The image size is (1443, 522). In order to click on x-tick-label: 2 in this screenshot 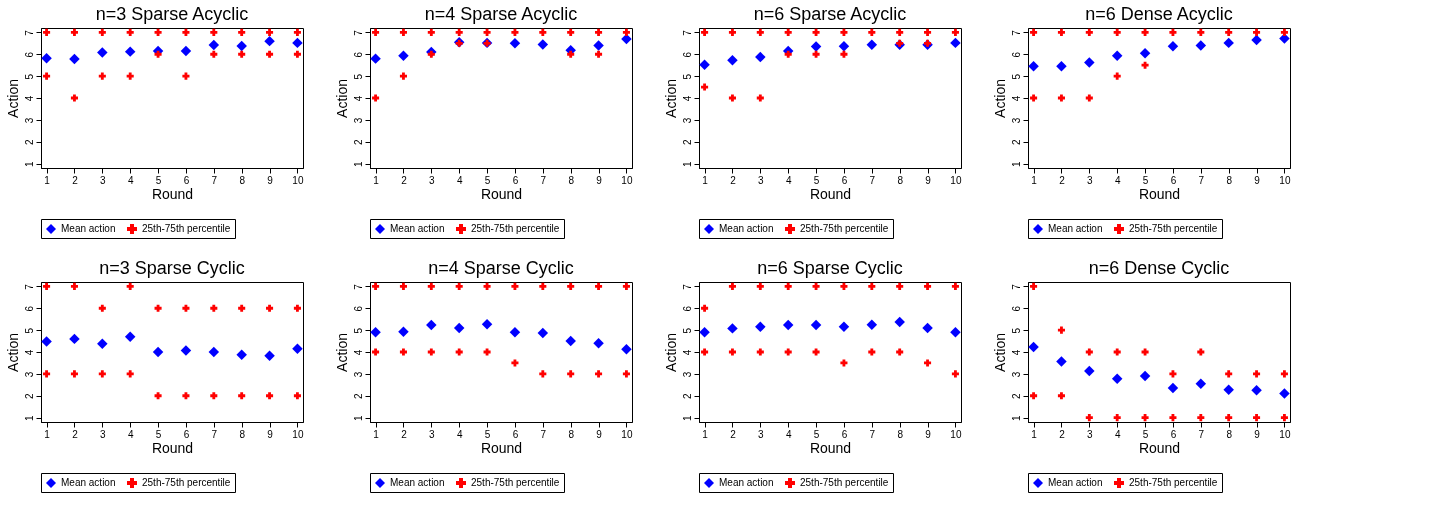, I will do `click(404, 180)`.